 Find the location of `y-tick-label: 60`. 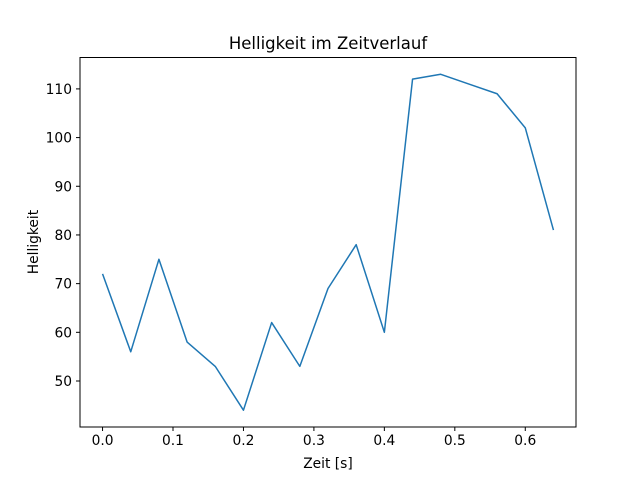

y-tick-label: 60 is located at coordinates (63, 333).